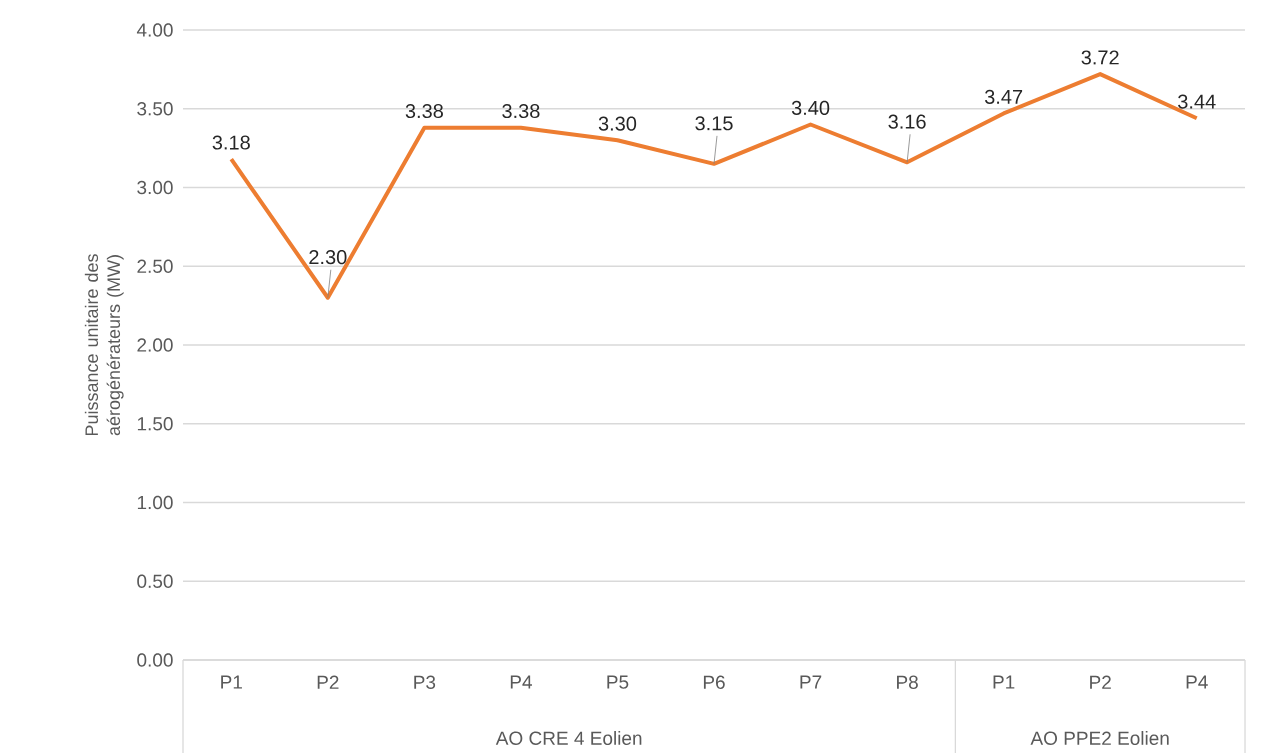 This screenshot has height=755, width=1265. Describe the element at coordinates (1197, 101) in the screenshot. I see `data-label: 3.44` at that location.